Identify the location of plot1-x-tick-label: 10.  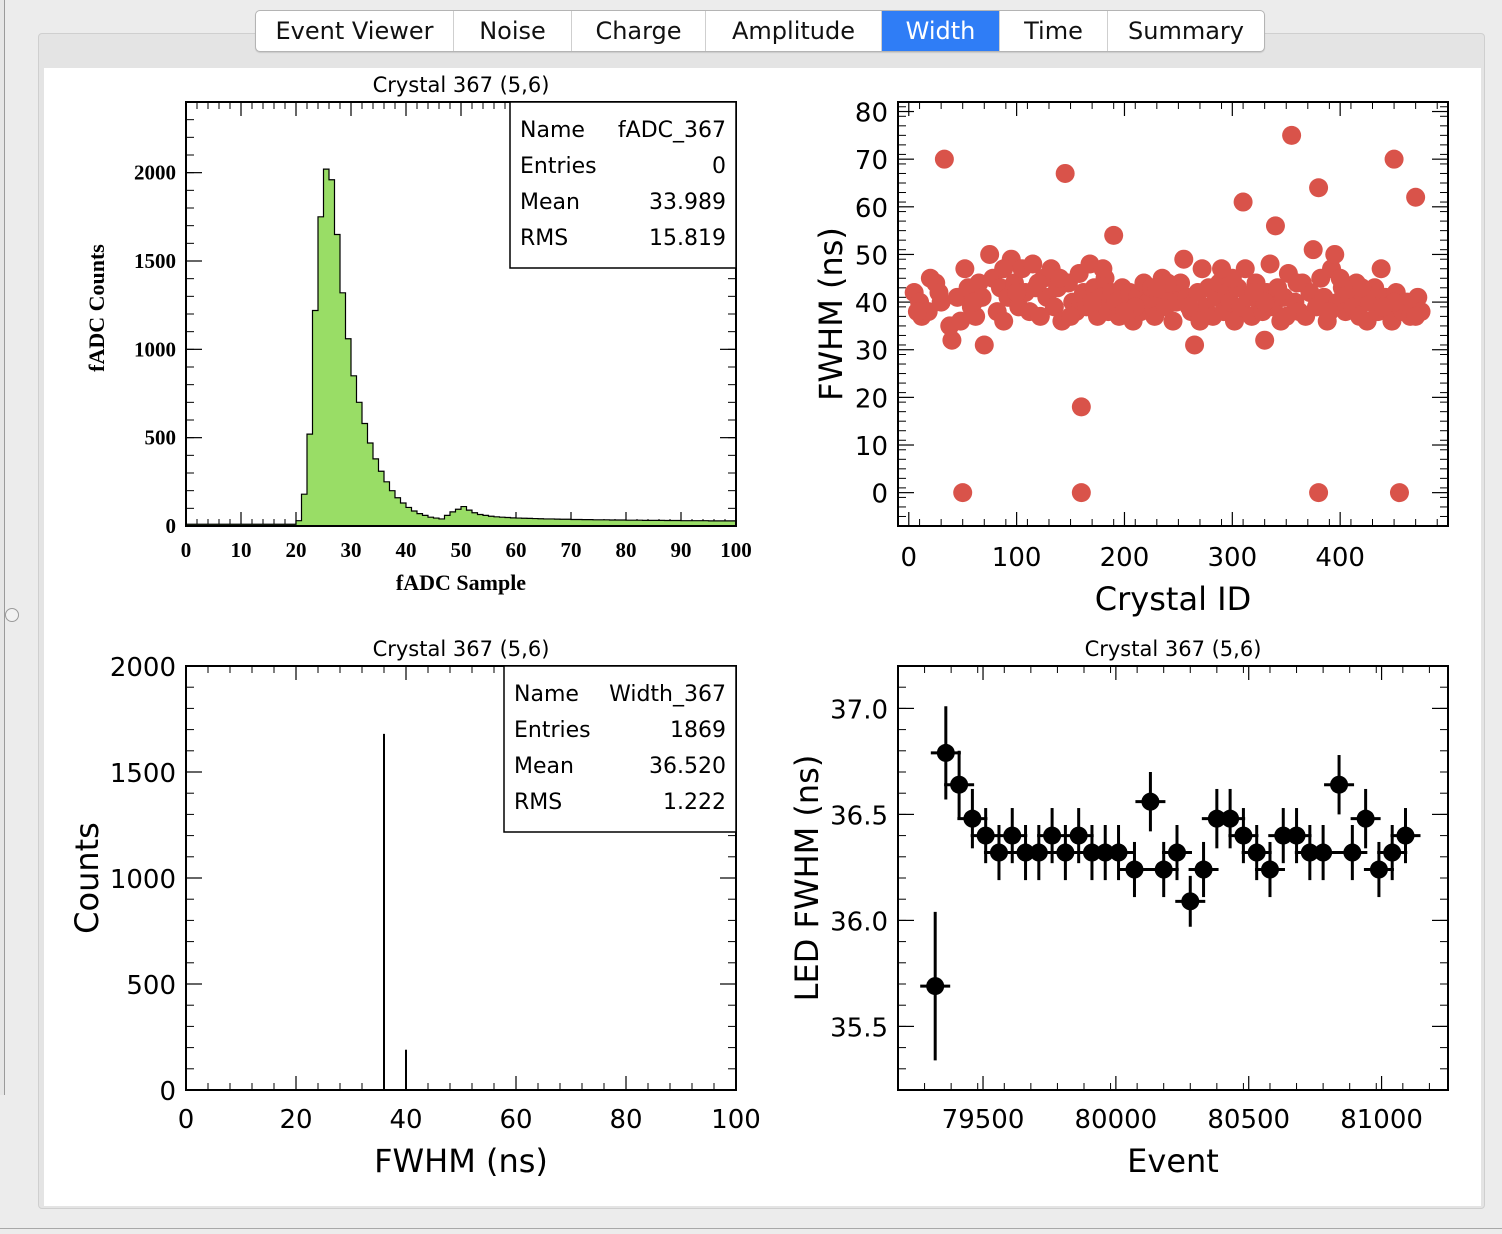
(241, 550).